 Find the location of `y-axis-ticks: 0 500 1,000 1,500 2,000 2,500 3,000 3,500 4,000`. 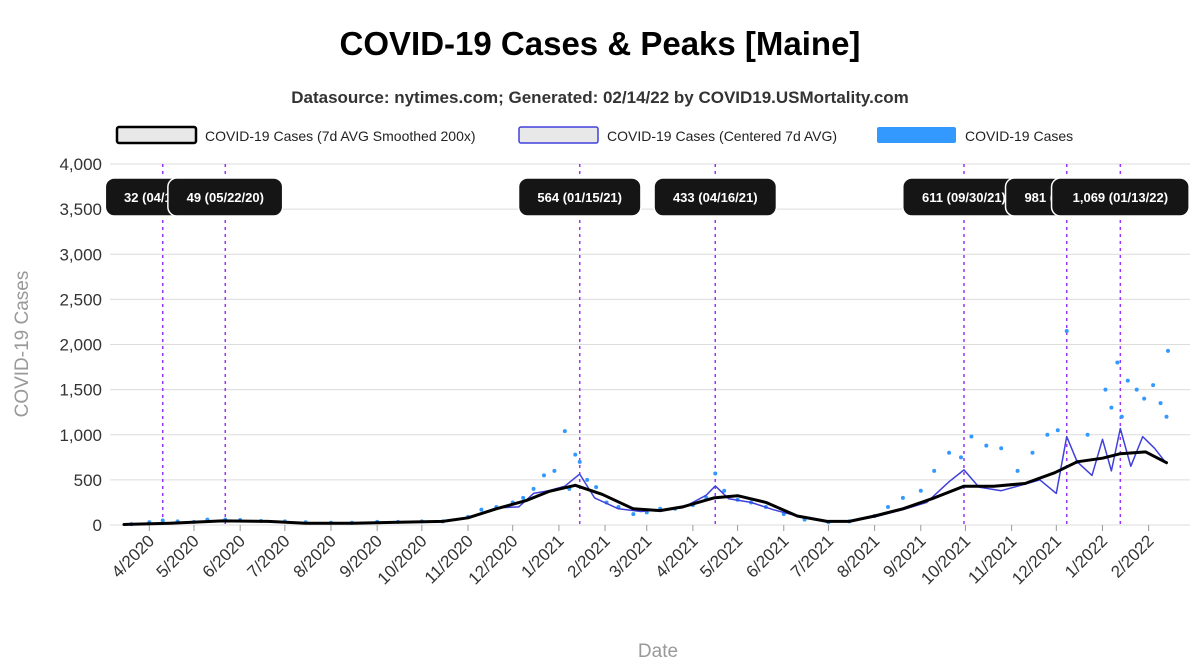

y-axis-ticks: 0 500 1,000 1,500 2,000 2,500 3,000 3,500 4,000 is located at coordinates (80, 345).